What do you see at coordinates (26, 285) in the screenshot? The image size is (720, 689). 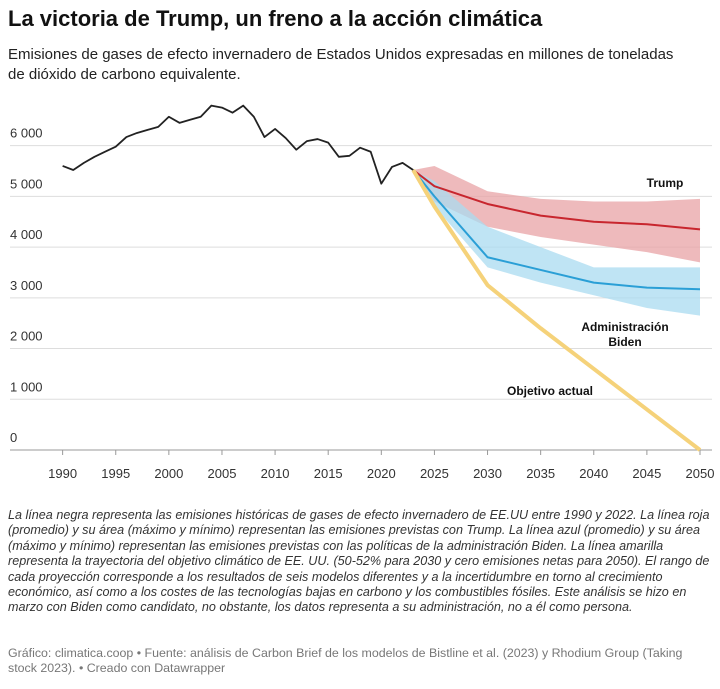 I see `y-tick-label: 3 000` at bounding box center [26, 285].